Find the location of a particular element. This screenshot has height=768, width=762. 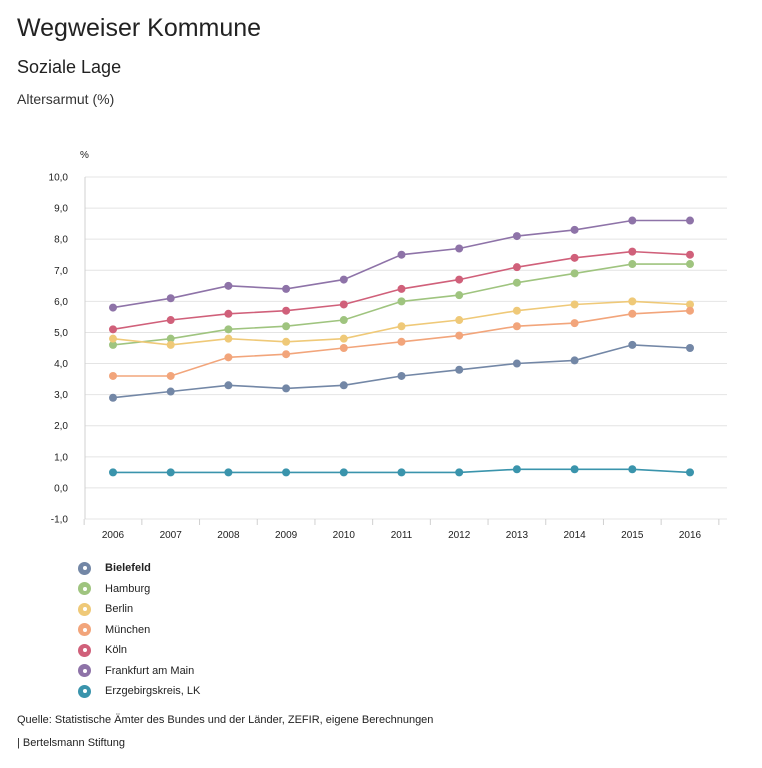

y-tick-label: -1,0 is located at coordinates (60, 520).